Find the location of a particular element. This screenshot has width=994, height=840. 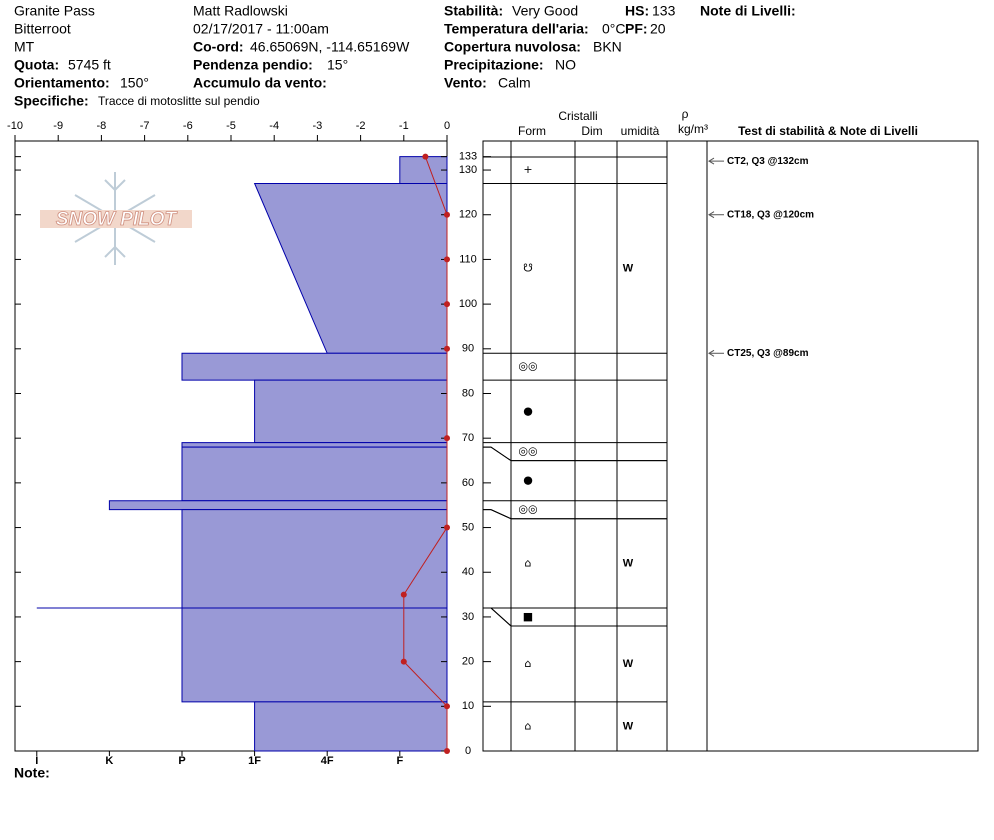

stability: Very Good is located at coordinates (545, 11).